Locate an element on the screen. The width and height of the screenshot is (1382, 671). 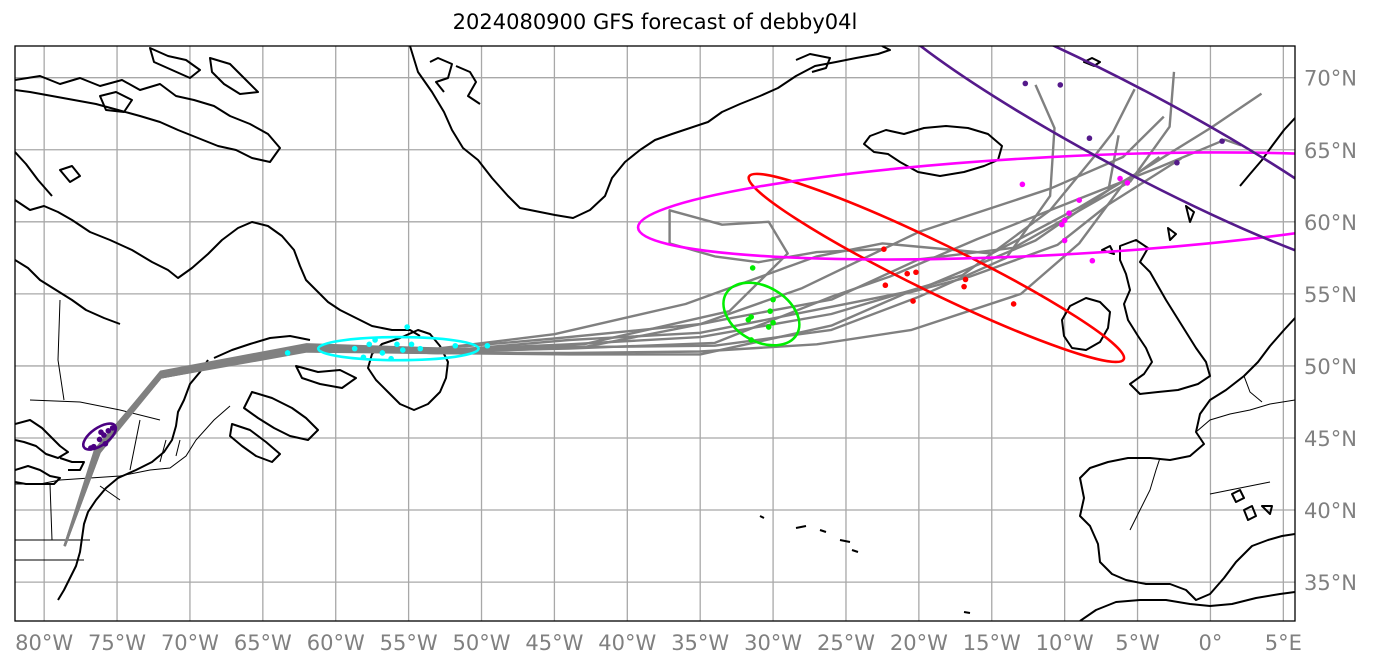
newfoundland-coastline is located at coordinates (408, 370).